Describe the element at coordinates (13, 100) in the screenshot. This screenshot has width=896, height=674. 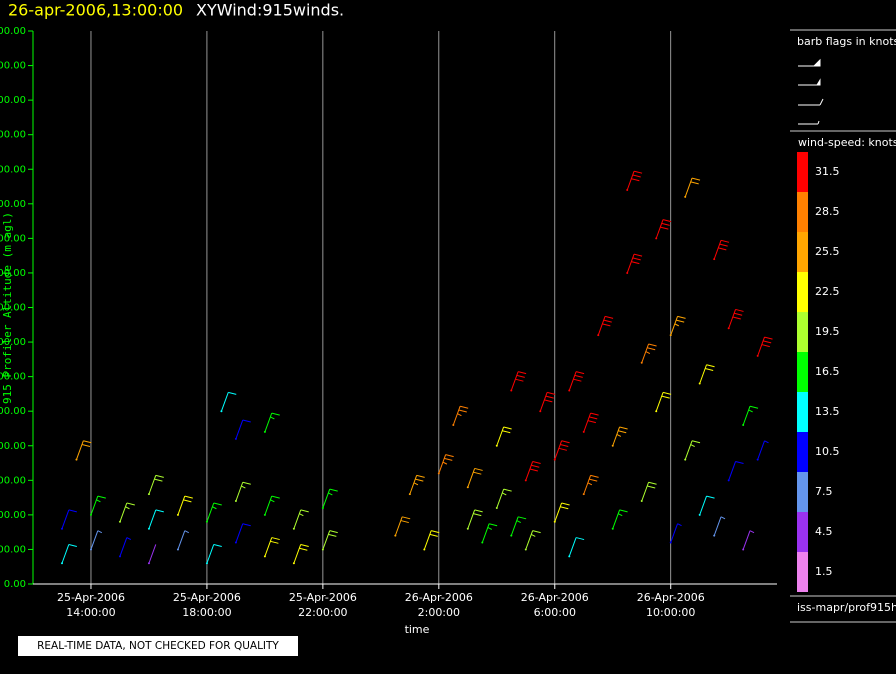
I see `y-tick-label: 7000.00` at that location.